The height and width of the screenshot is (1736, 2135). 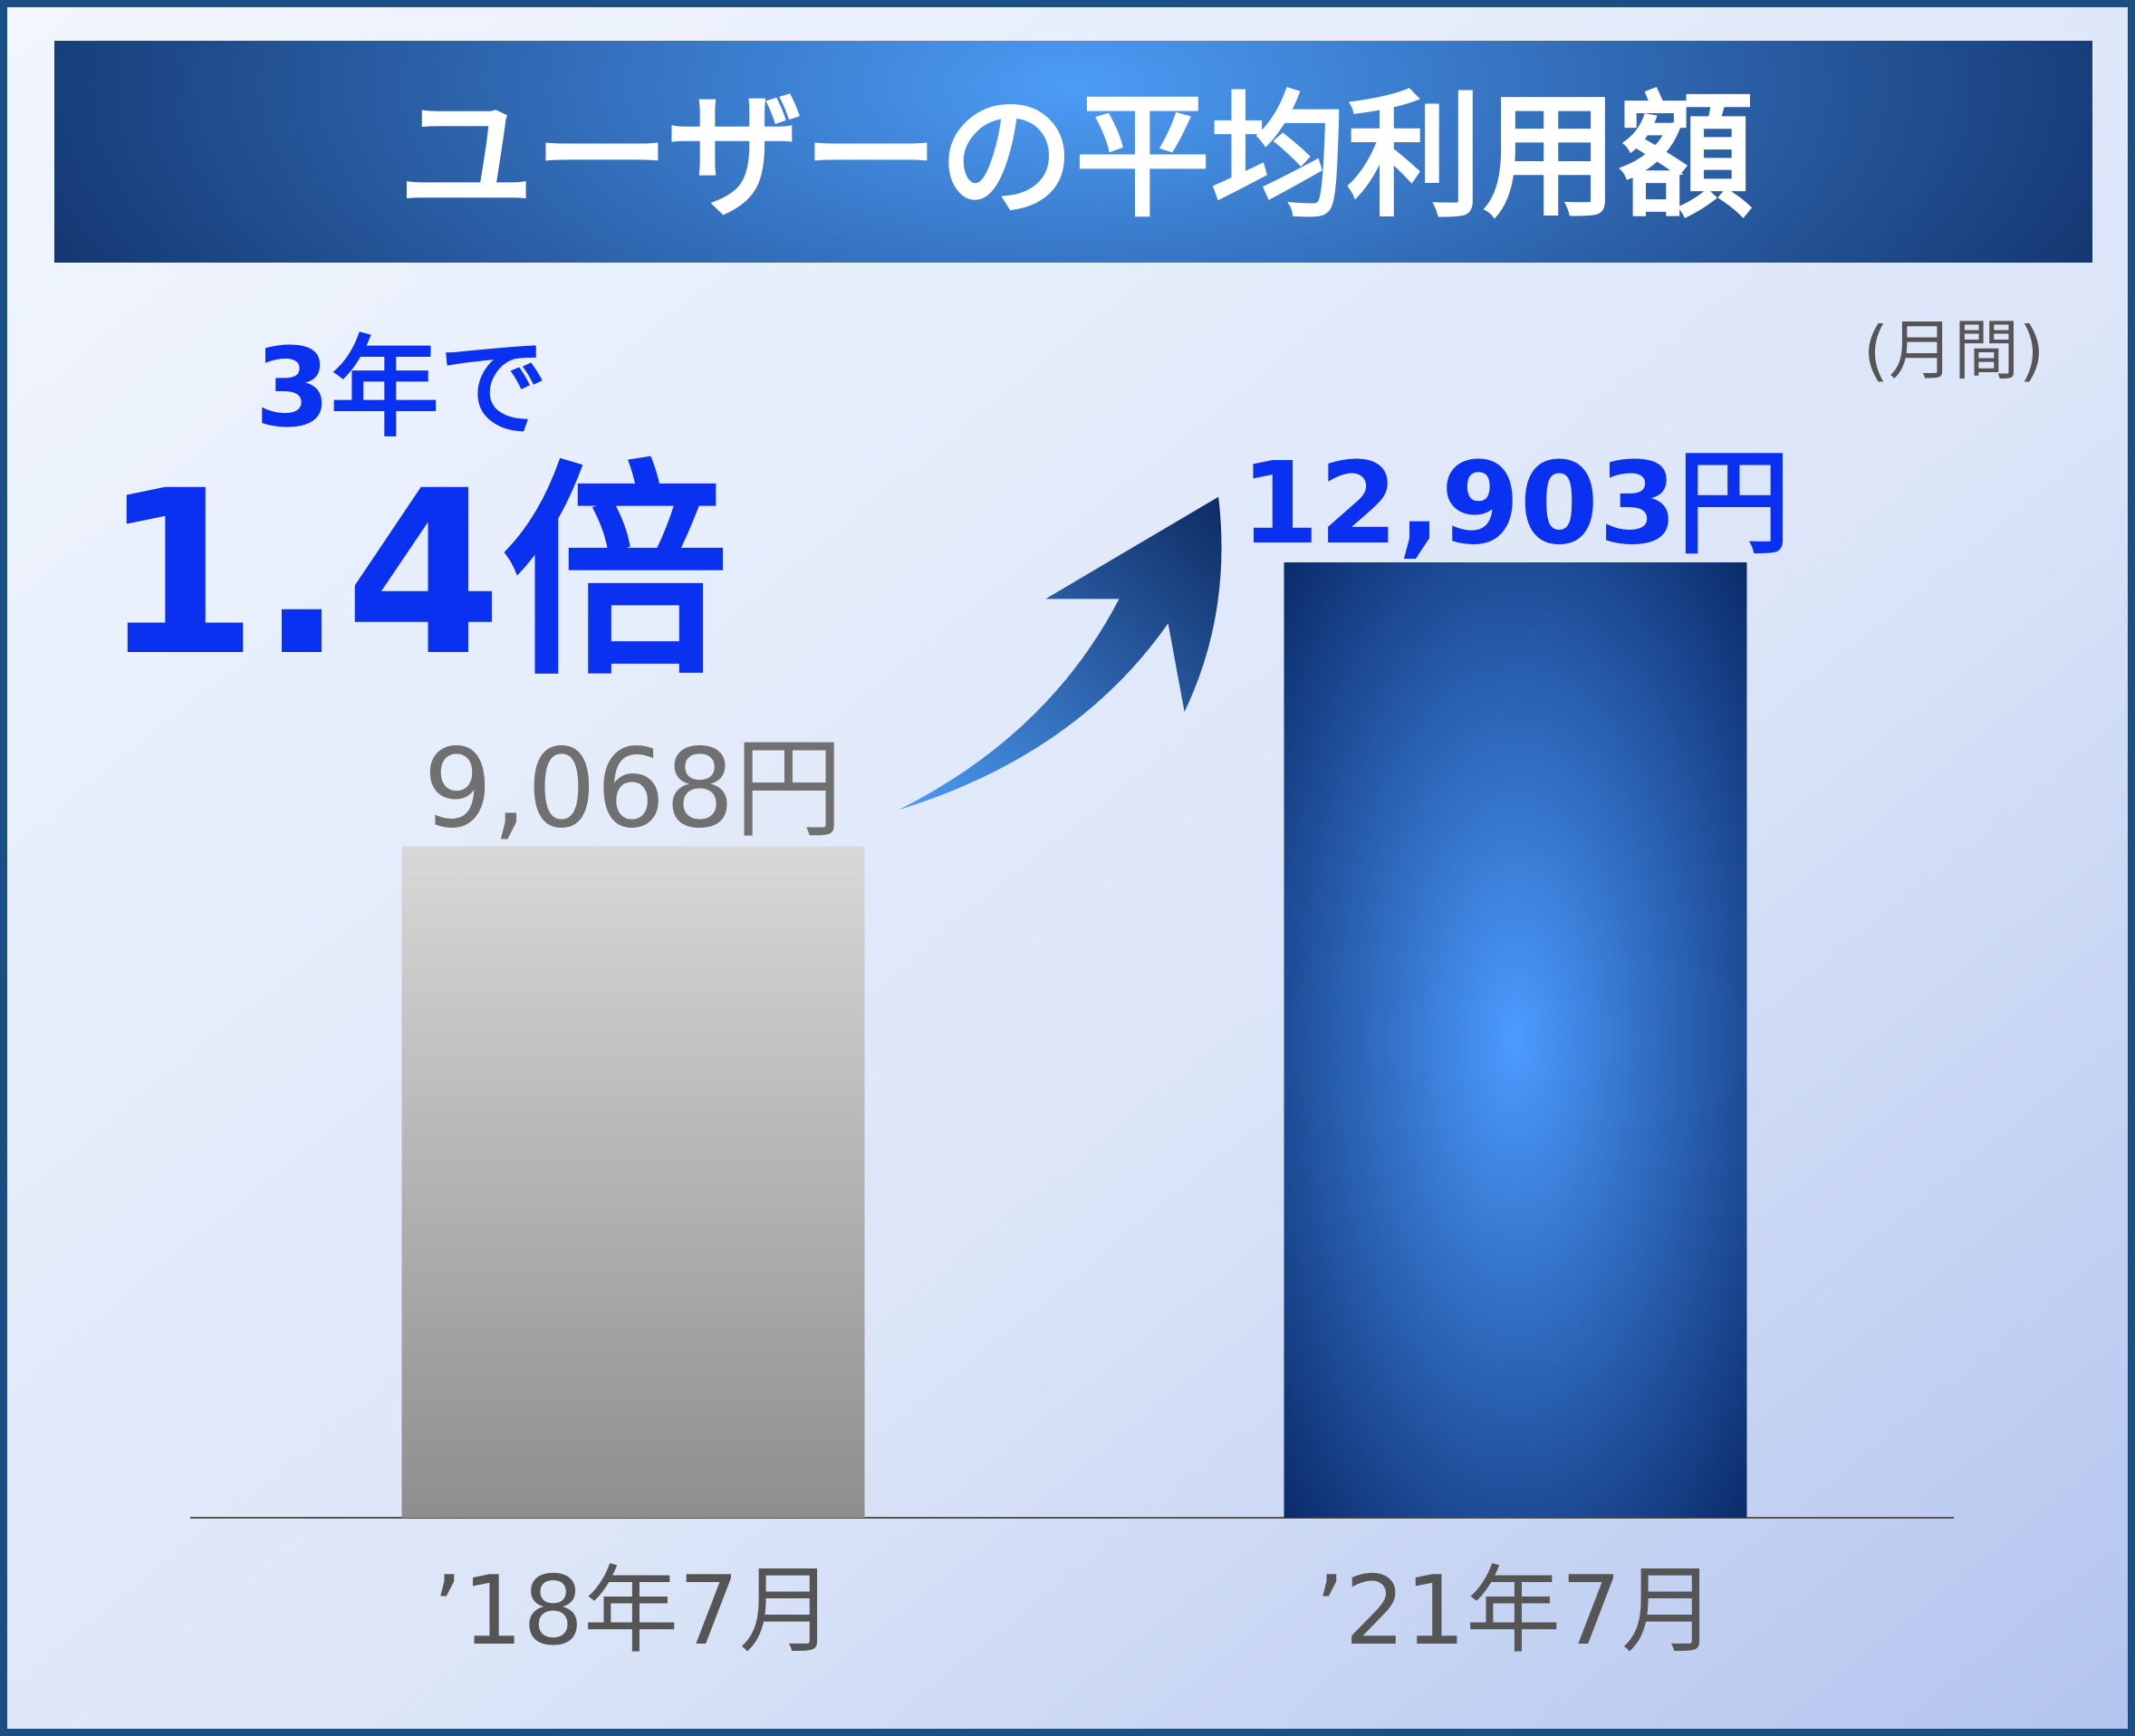 What do you see at coordinates (415, 573) in the screenshot?
I see `annotation: 1.4倍` at bounding box center [415, 573].